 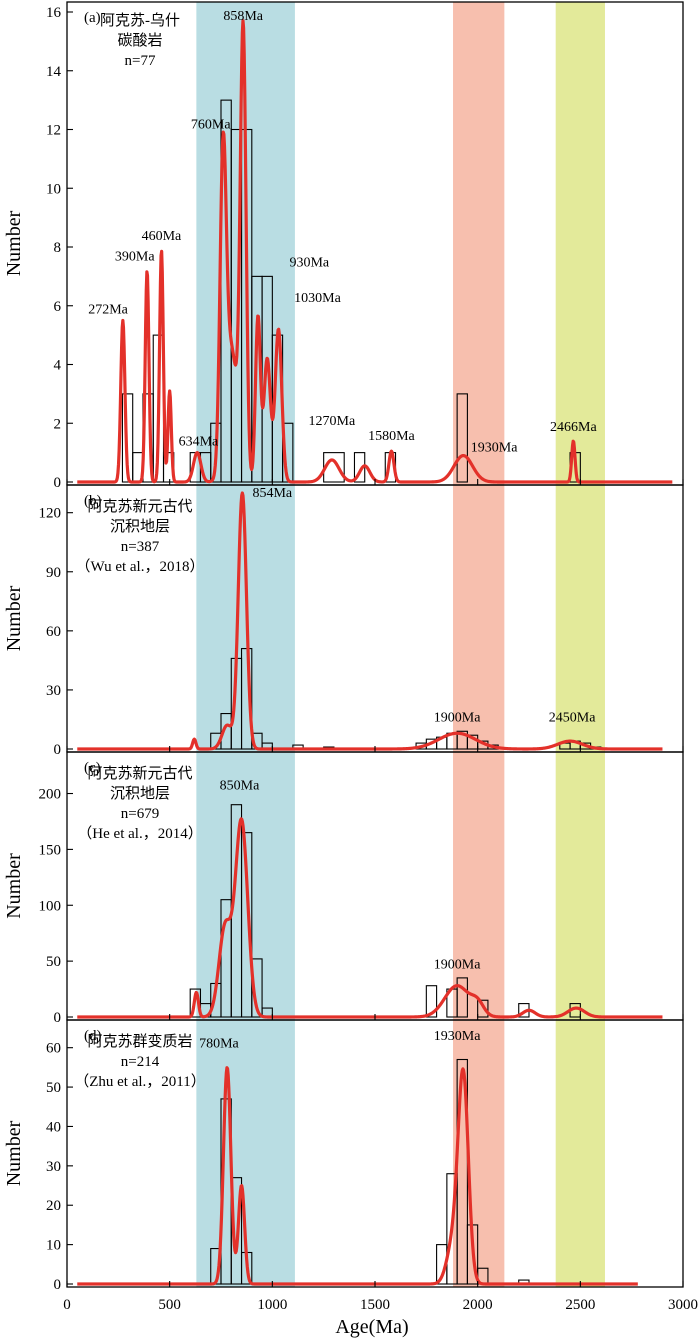 I want to click on sample-title: （Zhu et al.，2011）, so click(x=140, y=1081).